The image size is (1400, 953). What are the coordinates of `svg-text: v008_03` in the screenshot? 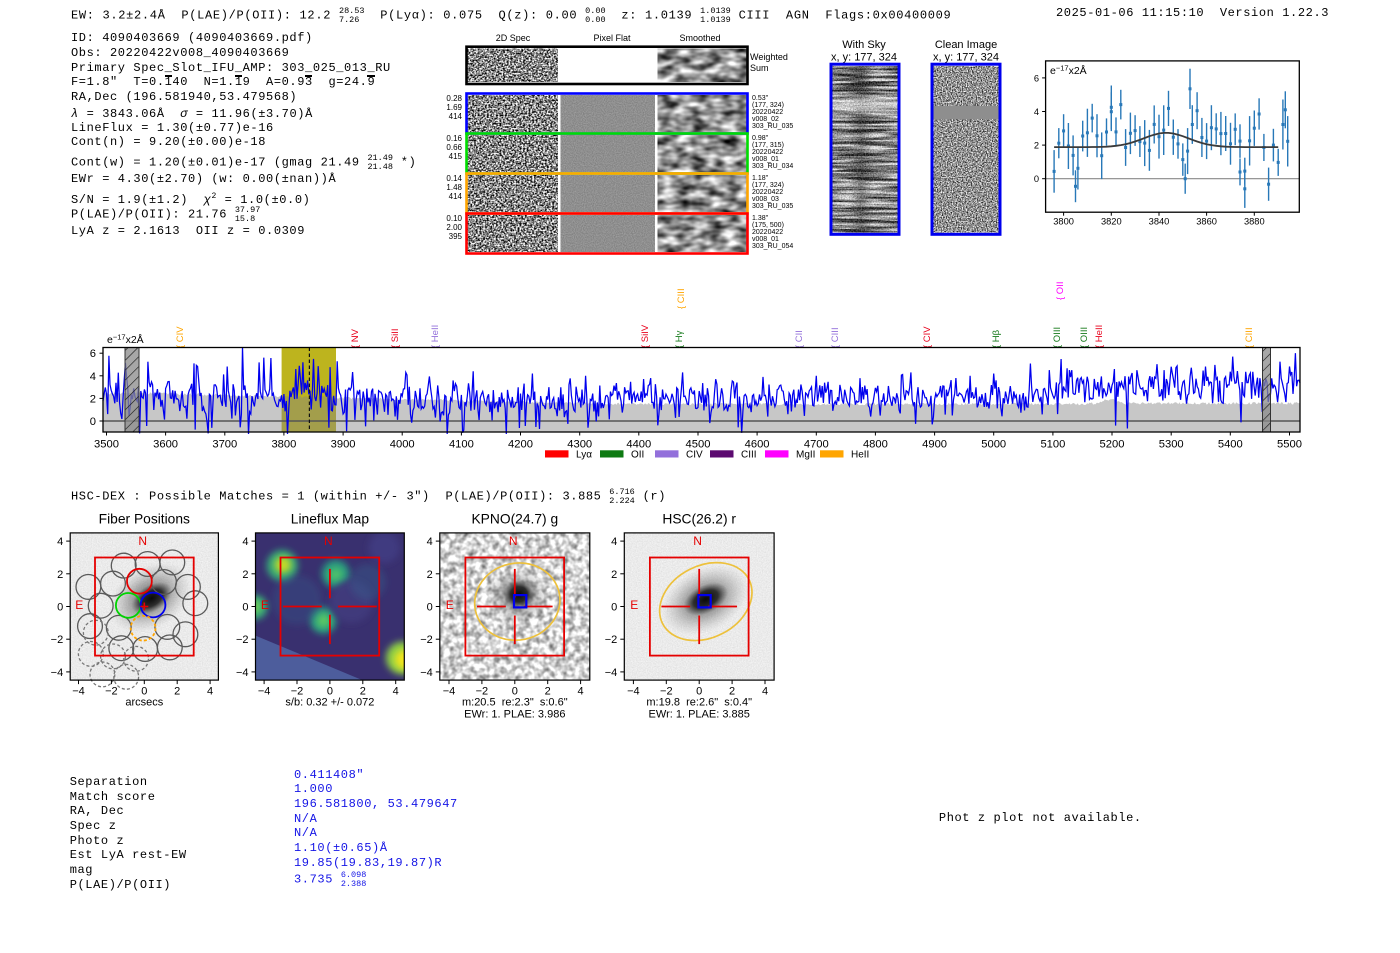 It's located at (765, 199).